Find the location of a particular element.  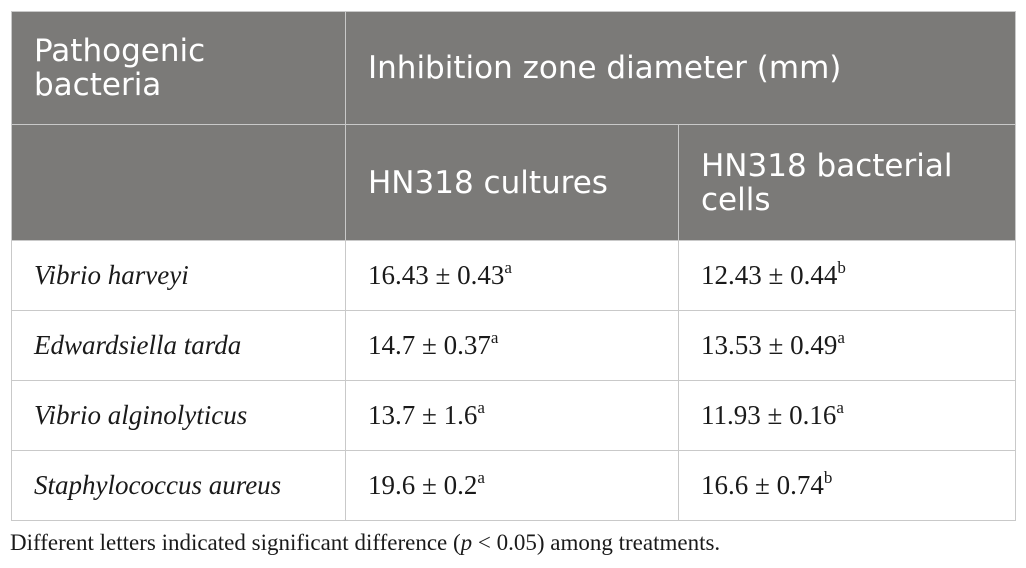

species-cell: Vibrio harveyi is located at coordinates (178, 275).